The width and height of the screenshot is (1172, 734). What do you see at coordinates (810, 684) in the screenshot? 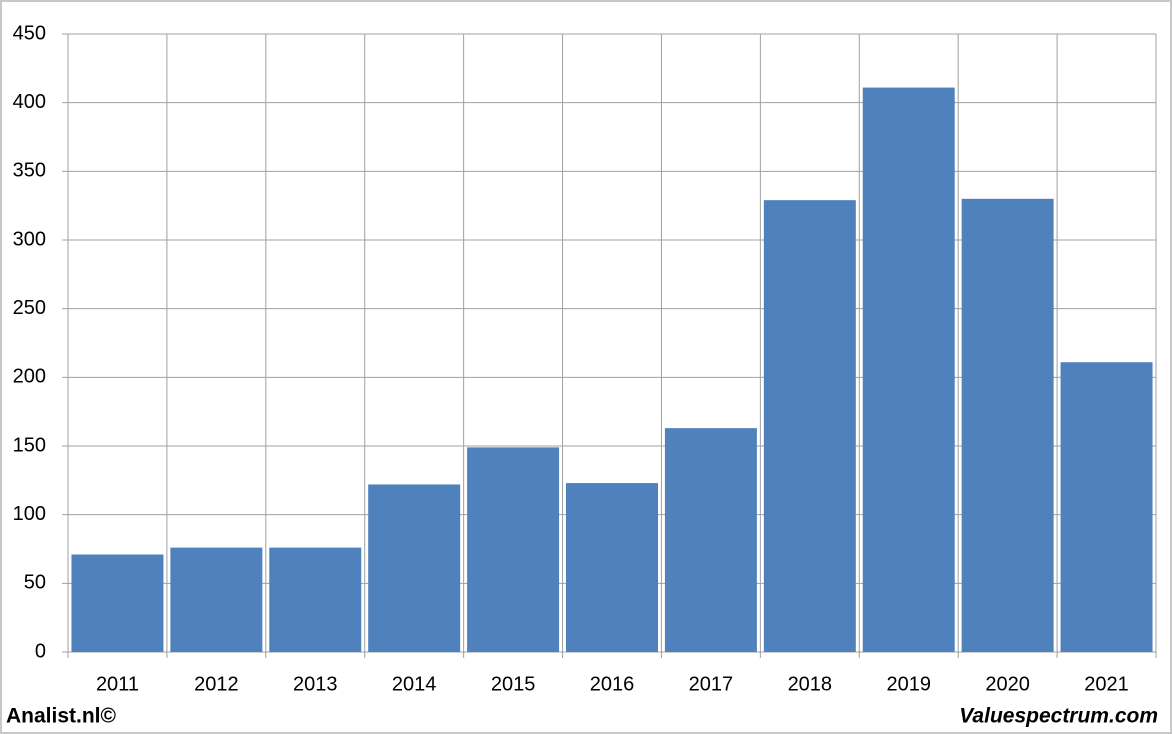
I see `x-tick-label: 2018` at bounding box center [810, 684].